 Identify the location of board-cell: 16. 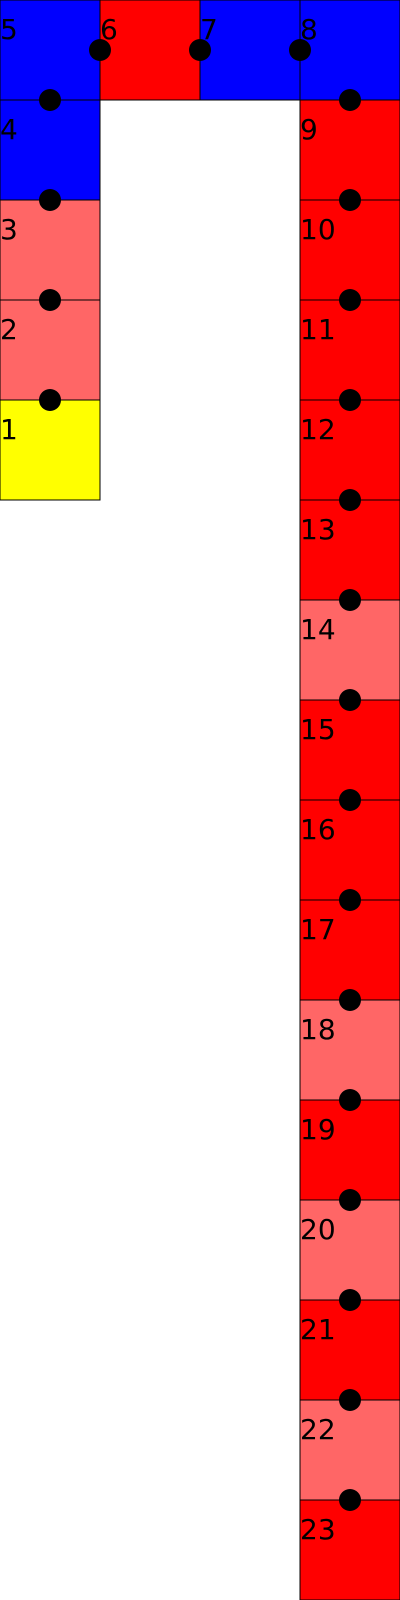
(349, 850).